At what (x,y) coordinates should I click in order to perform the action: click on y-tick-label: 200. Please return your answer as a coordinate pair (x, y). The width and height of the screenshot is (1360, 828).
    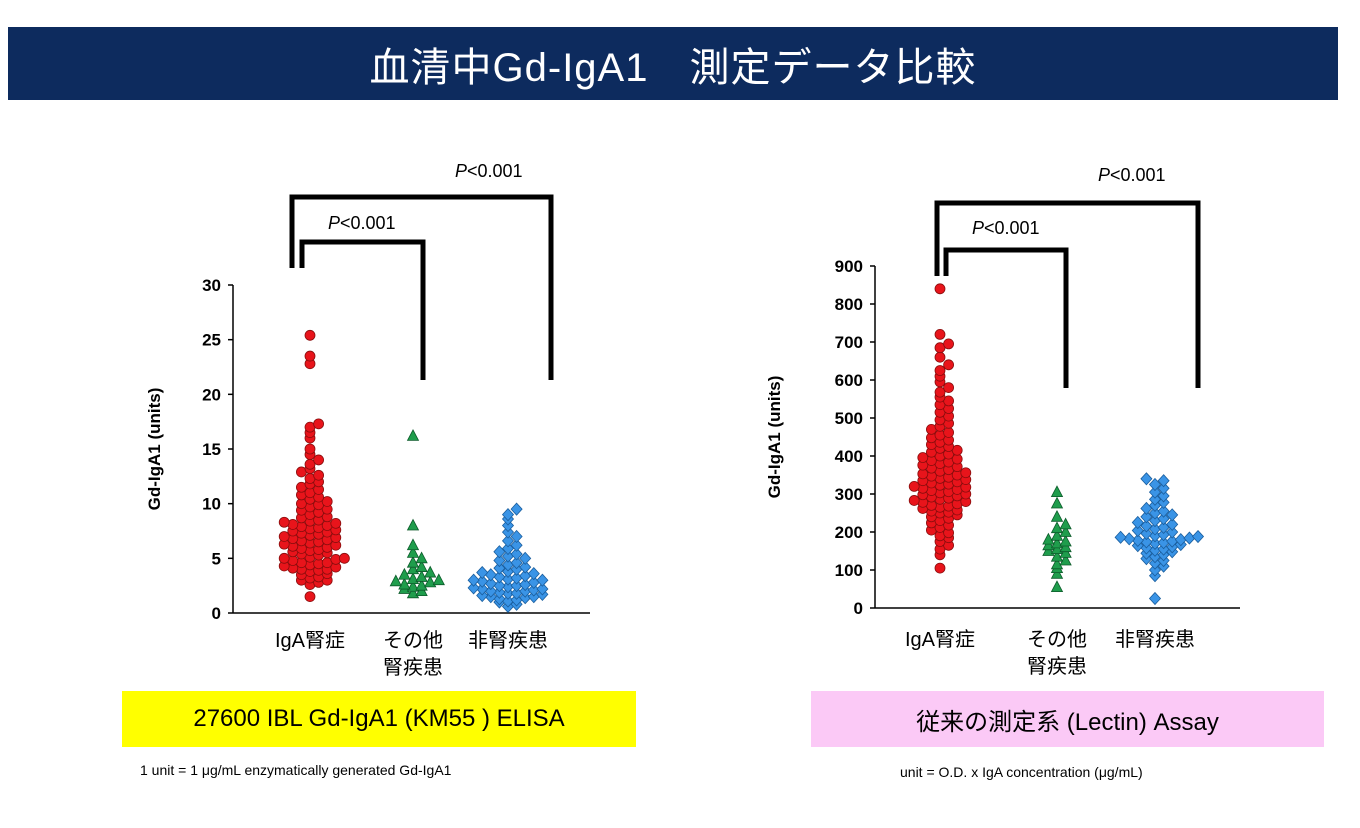
    Looking at the image, I should click on (849, 532).